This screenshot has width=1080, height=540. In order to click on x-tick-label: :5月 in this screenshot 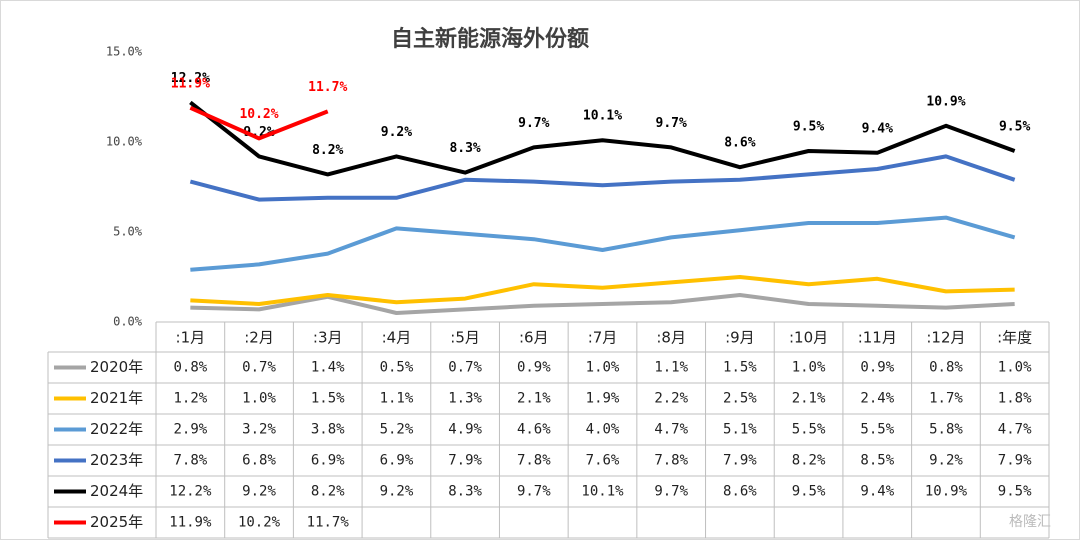, I will do `click(465, 338)`.